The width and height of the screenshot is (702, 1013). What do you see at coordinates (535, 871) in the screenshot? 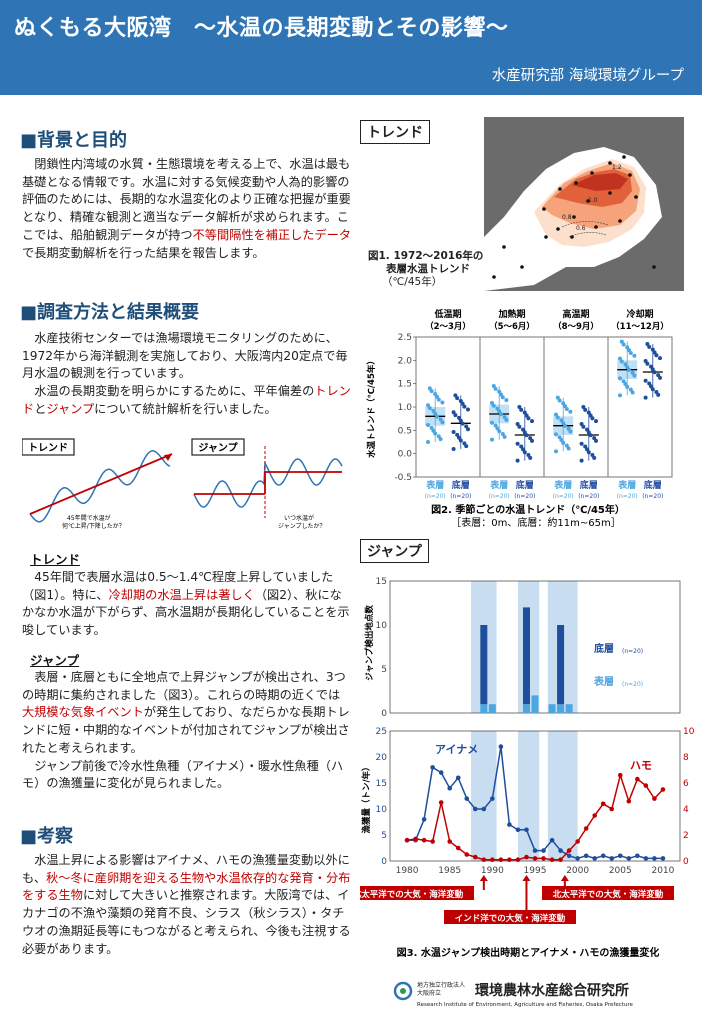
I see `fig3-xtick: 1995` at bounding box center [535, 871].